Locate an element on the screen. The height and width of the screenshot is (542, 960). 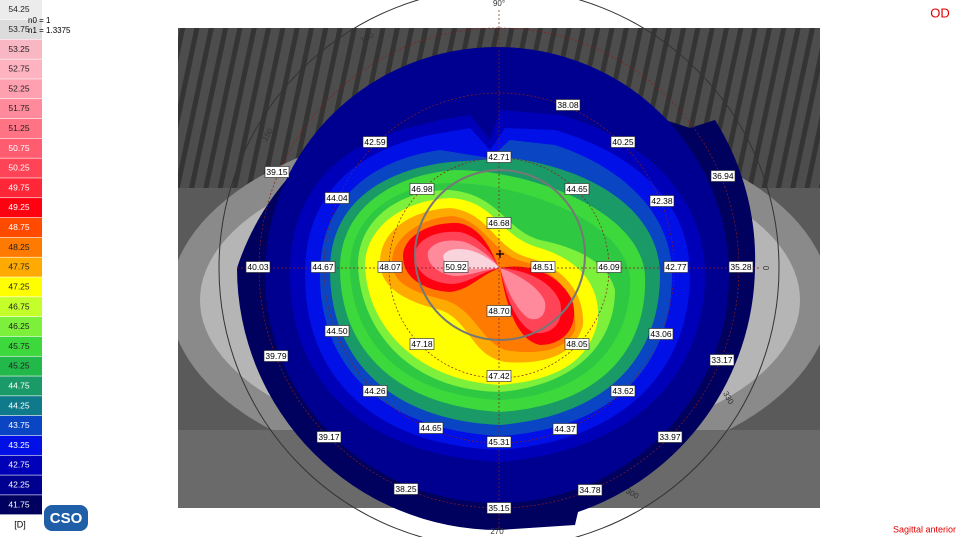
scale-label: 44.25 is located at coordinates (19, 405).